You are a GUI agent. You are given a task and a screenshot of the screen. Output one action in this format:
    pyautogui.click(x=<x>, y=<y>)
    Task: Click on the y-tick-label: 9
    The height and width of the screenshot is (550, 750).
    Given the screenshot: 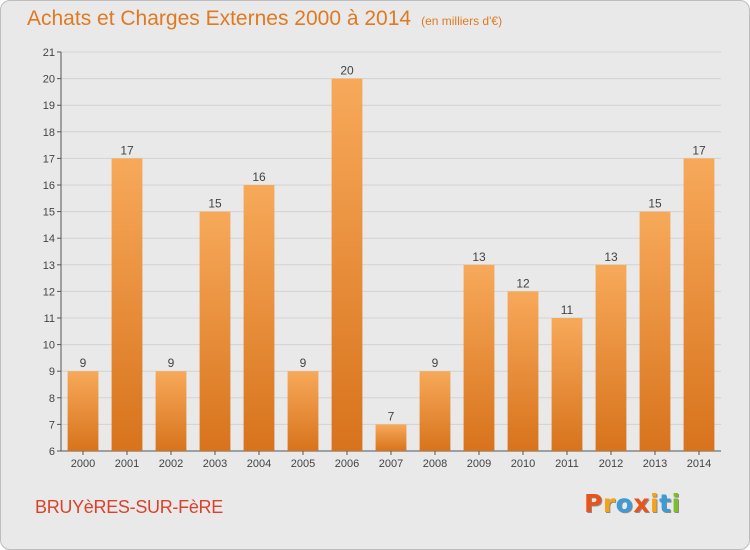 What is the action you would take?
    pyautogui.click(x=52, y=372)
    